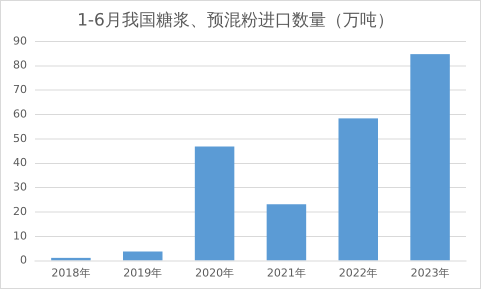 The height and width of the screenshot is (289, 481). Describe the element at coordinates (19, 65) in the screenshot. I see `y-tick-label: 80` at that location.